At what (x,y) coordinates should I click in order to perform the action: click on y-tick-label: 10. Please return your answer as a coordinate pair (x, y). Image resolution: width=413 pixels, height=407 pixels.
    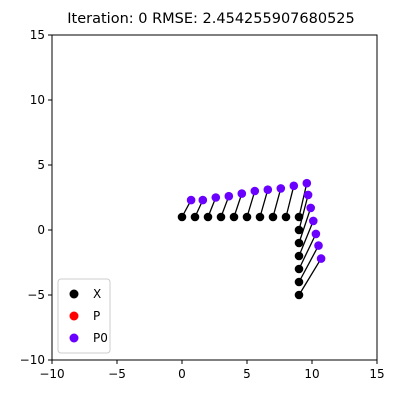
    Looking at the image, I should click on (37, 100).